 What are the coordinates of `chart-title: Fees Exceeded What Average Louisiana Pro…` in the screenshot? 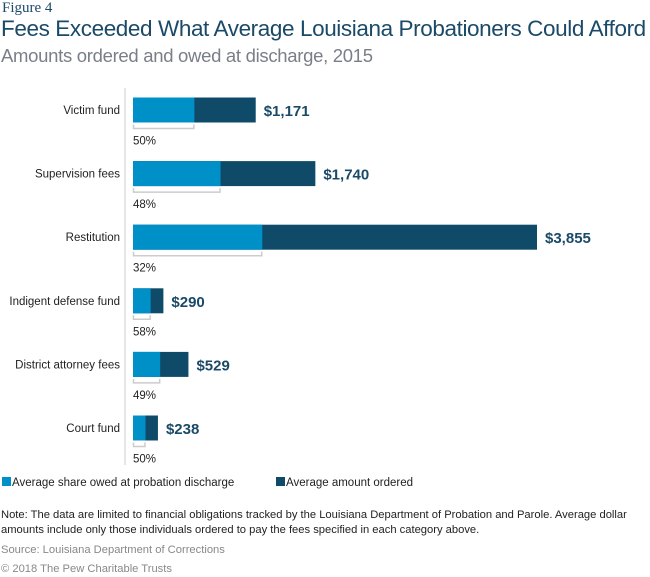 It's located at (323, 28).